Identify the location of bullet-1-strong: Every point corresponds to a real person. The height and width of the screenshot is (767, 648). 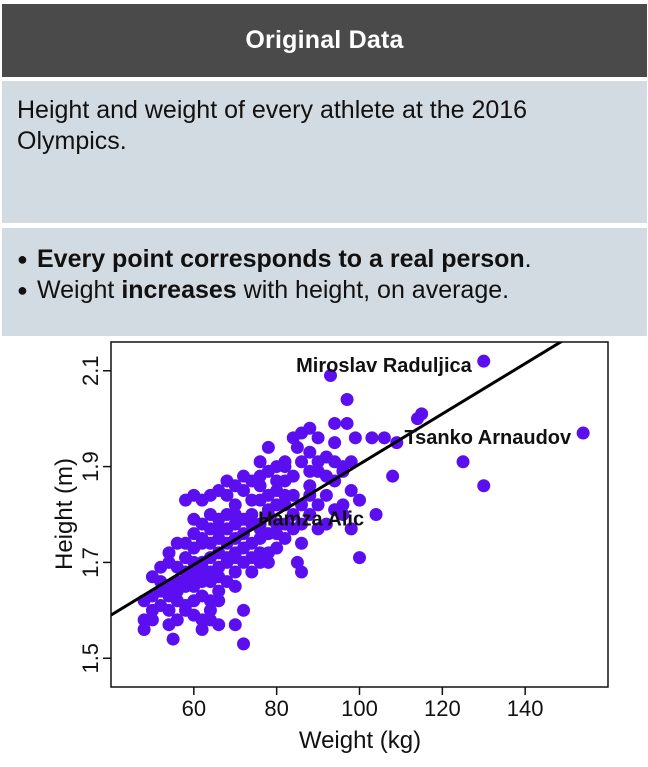
(281, 259).